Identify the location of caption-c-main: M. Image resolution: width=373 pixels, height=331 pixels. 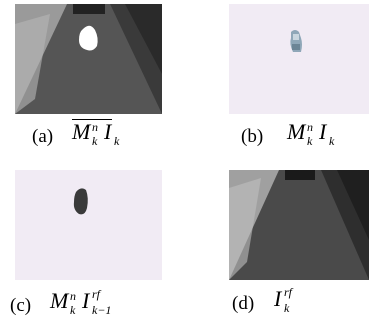
(59, 300).